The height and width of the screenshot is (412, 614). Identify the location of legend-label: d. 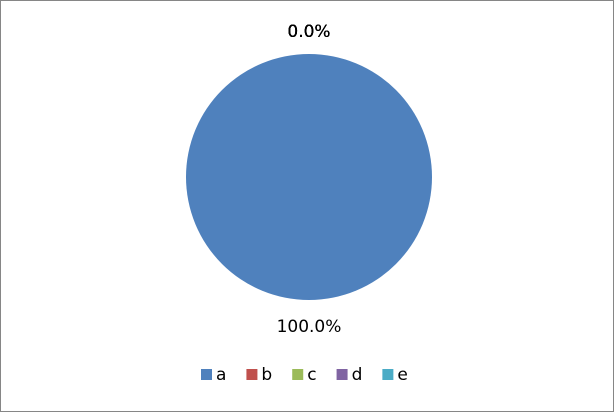
(357, 375).